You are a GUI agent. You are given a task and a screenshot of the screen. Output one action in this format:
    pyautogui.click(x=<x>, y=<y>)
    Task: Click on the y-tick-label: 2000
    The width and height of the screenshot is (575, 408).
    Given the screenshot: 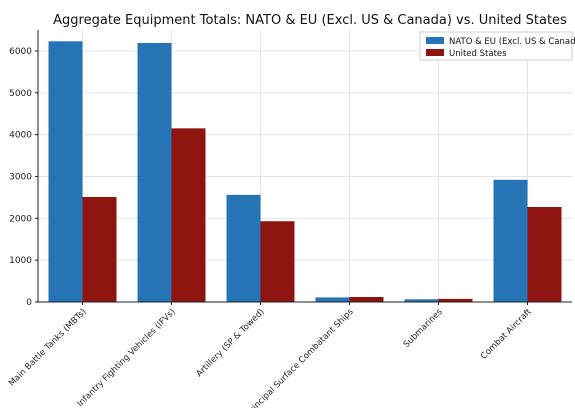 What is the action you would take?
    pyautogui.click(x=20, y=219)
    